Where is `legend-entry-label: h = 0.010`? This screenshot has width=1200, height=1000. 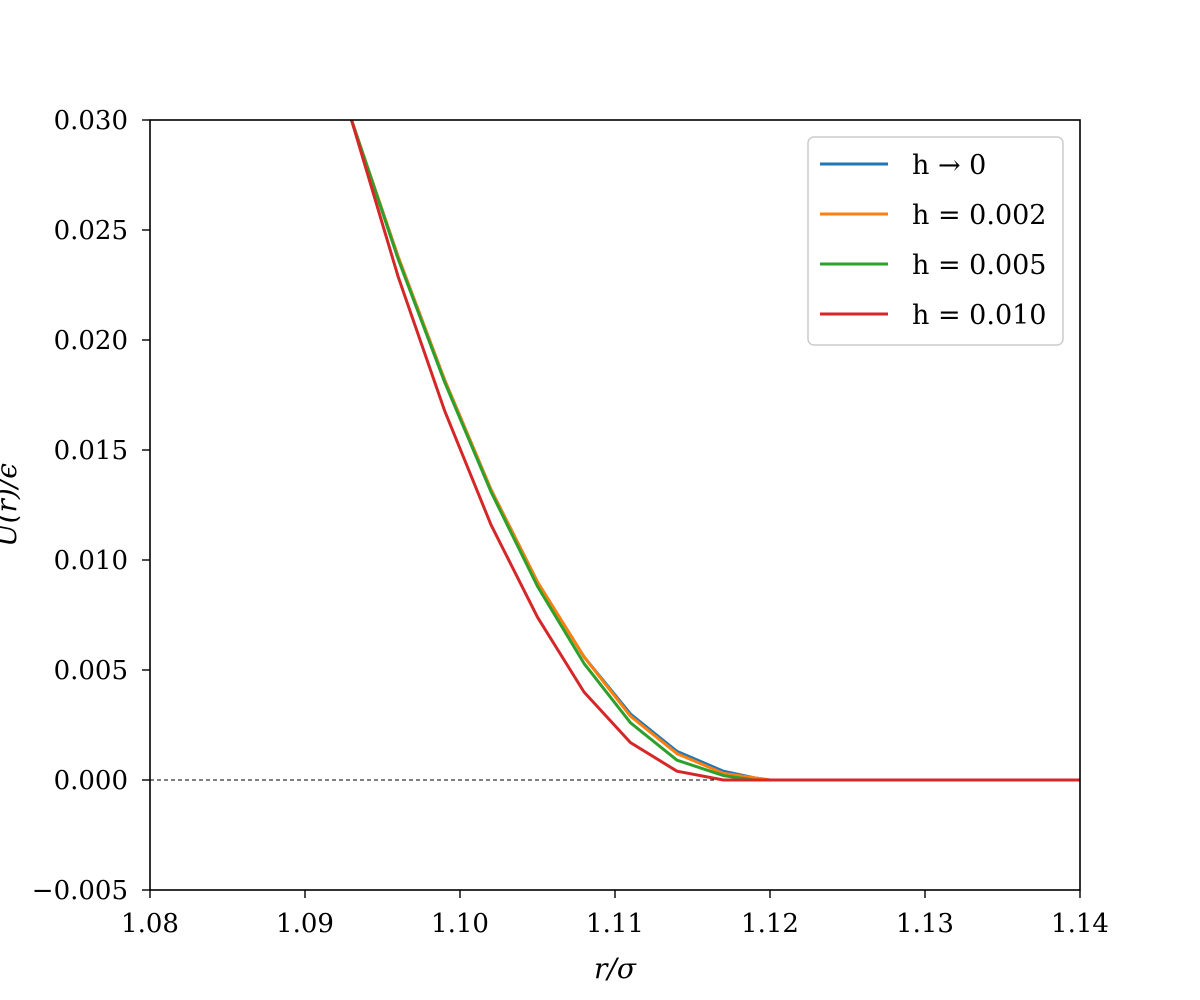 legend-entry-label: h = 0.010 is located at coordinates (979, 315).